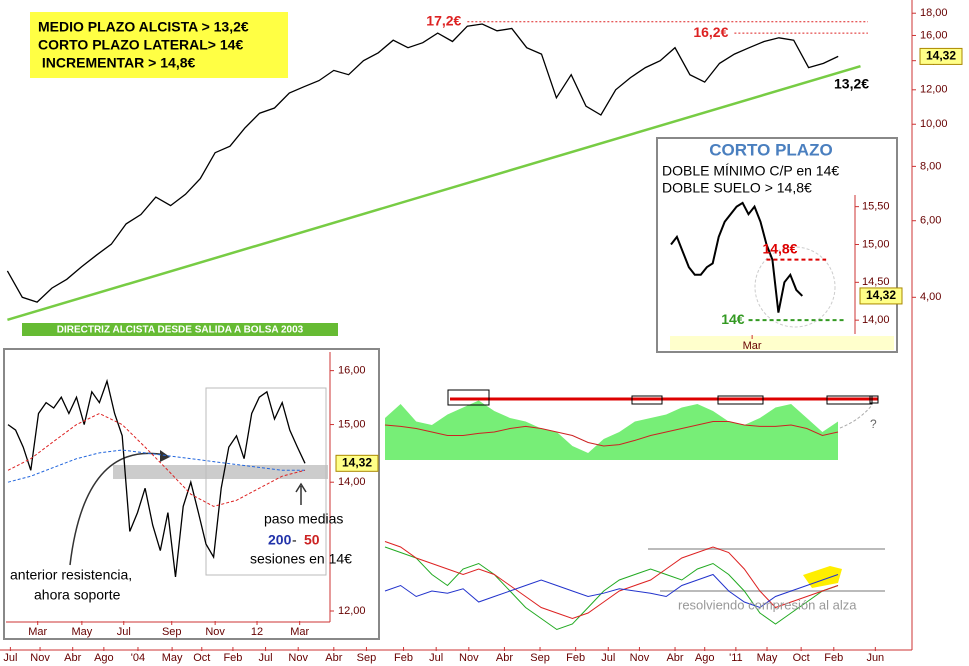  Describe the element at coordinates (138, 658) in the screenshot. I see `x-tick-label: '04` at that location.